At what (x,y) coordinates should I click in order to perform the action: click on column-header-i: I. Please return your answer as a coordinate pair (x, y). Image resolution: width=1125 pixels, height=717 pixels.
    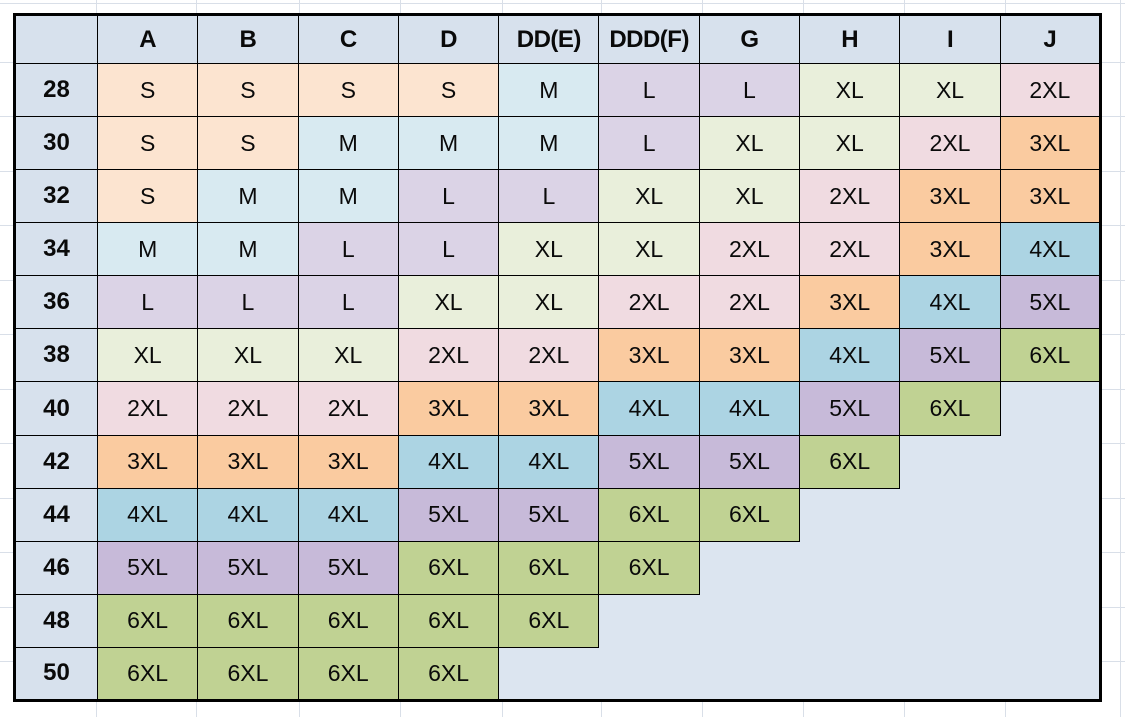
    Looking at the image, I should click on (950, 39).